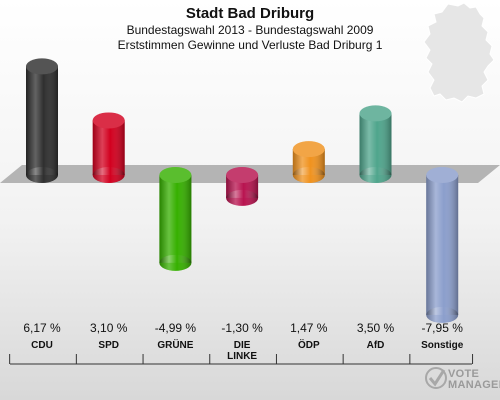  What do you see at coordinates (464, 374) in the screenshot?
I see `logo-line-1: VOTE` at bounding box center [464, 374].